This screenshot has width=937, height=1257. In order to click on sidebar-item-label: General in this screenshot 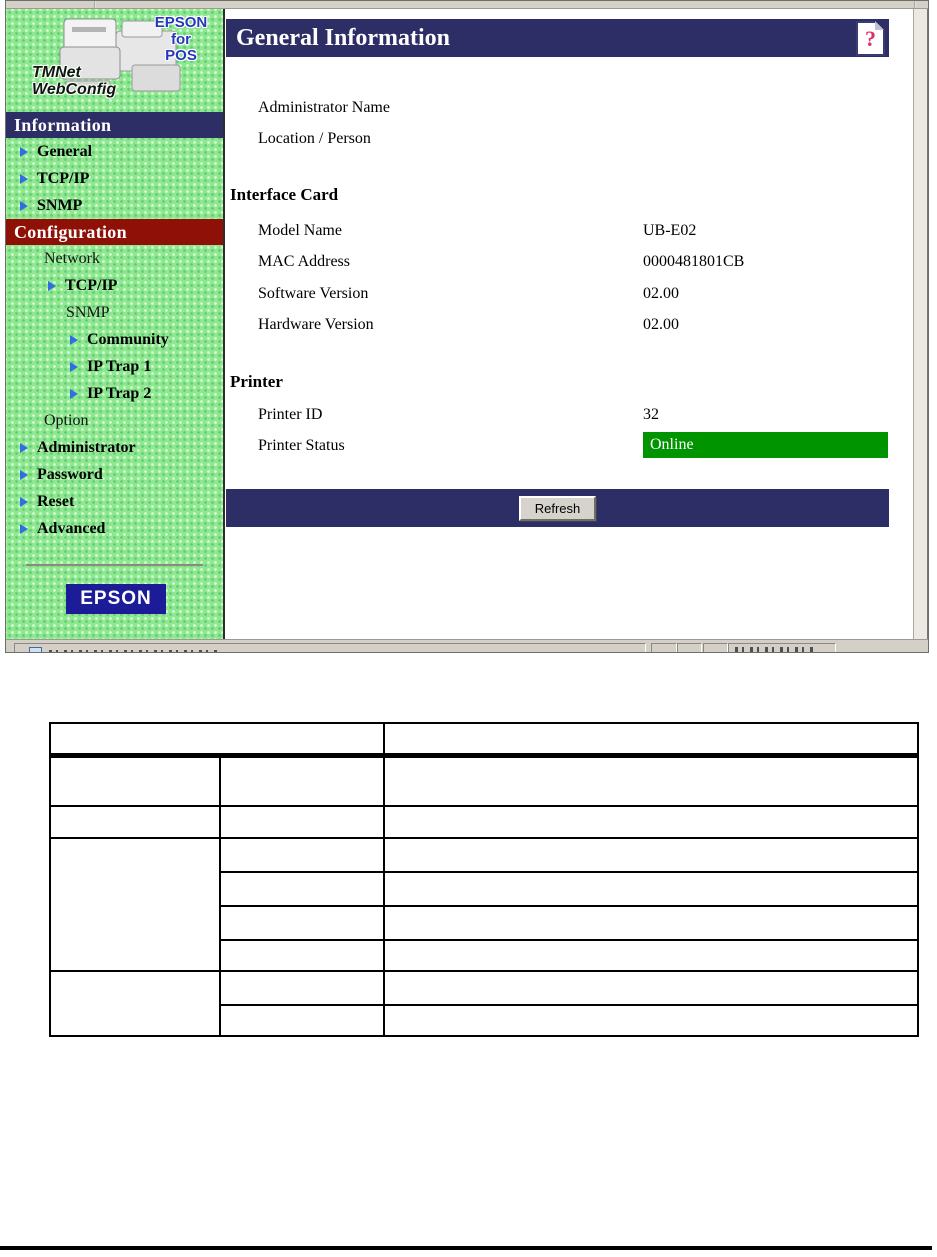, I will do `click(65, 151)`.